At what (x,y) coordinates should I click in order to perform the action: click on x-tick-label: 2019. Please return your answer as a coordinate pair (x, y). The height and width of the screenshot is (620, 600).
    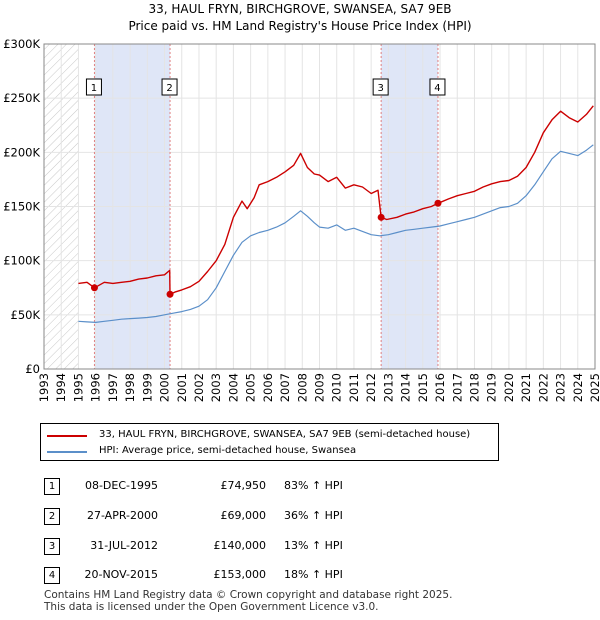
    Looking at the image, I should click on (492, 387).